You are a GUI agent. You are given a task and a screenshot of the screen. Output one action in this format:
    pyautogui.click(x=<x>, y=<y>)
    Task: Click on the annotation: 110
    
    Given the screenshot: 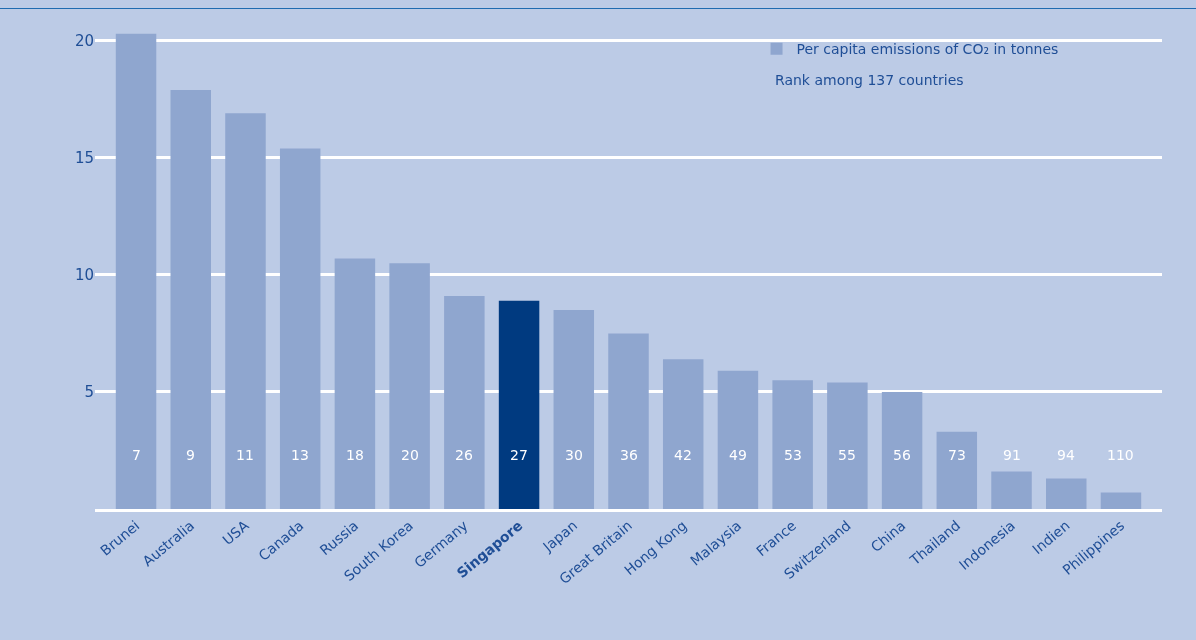 What is the action you would take?
    pyautogui.click(x=1120, y=455)
    